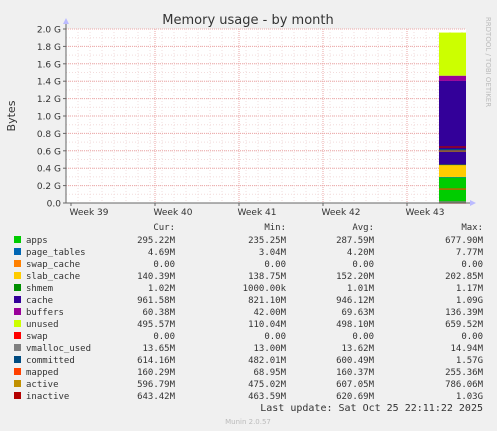  What do you see at coordinates (17, 371) in the screenshot?
I see `legend-swatch-mapped` at bounding box center [17, 371].